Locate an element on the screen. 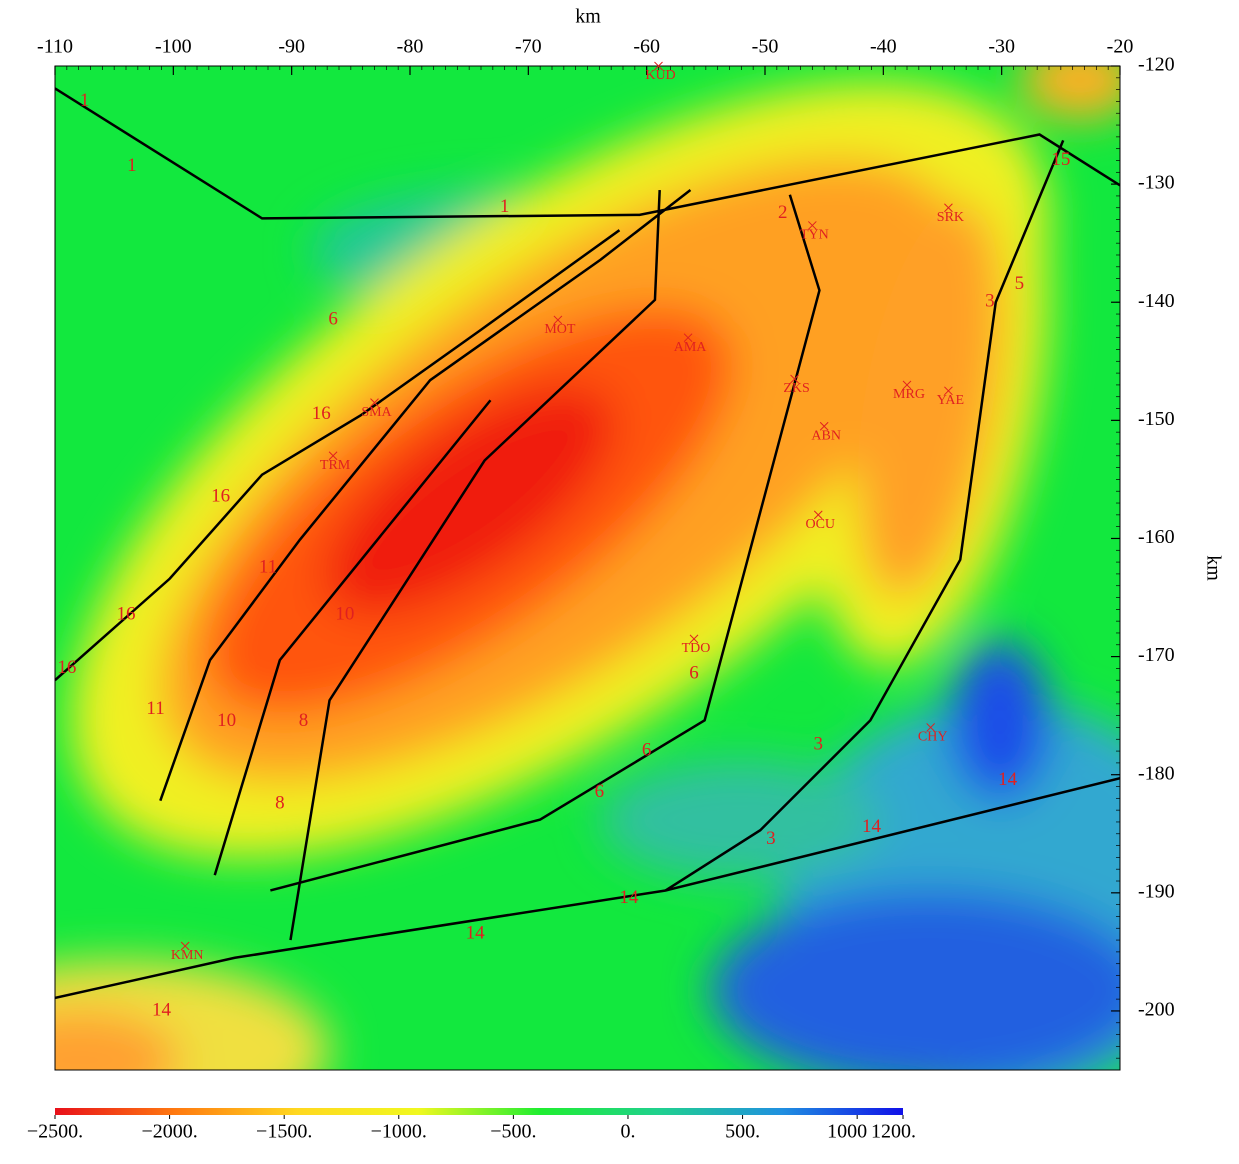 The height and width of the screenshot is (1164, 1239). place-label: TDO is located at coordinates (696, 648).